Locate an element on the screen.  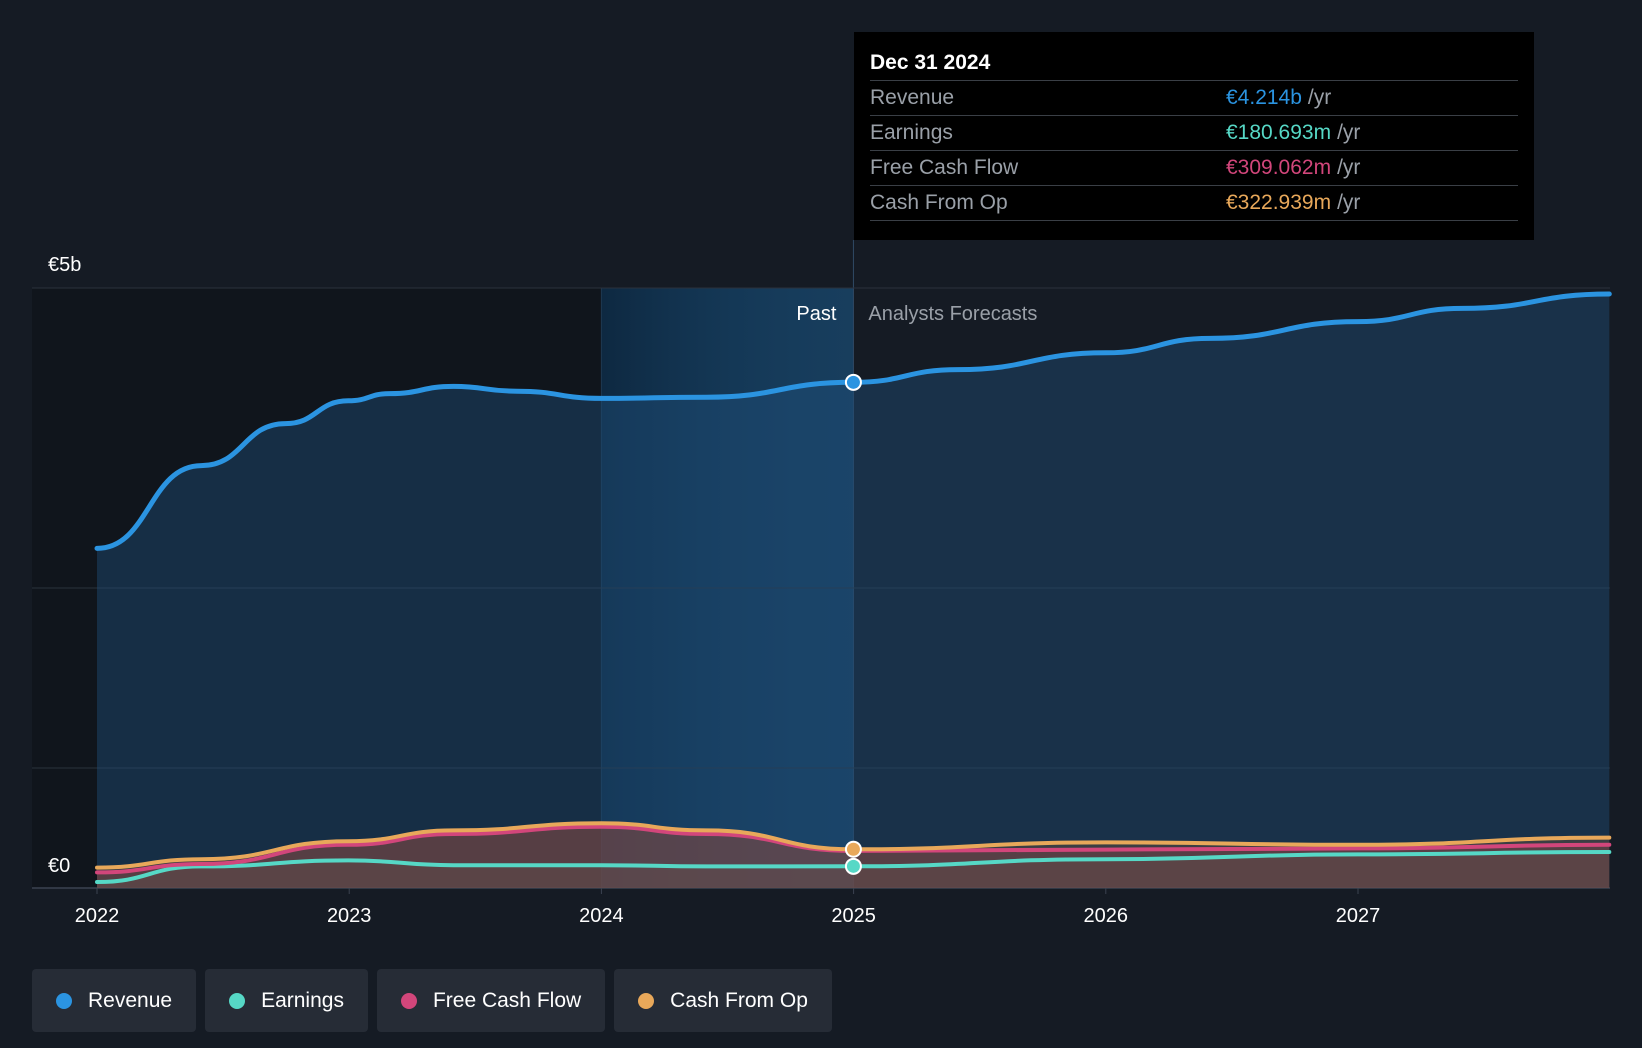
tooltip-row-earnings: Earnings €180.693m /yr is located at coordinates (1194, 133).